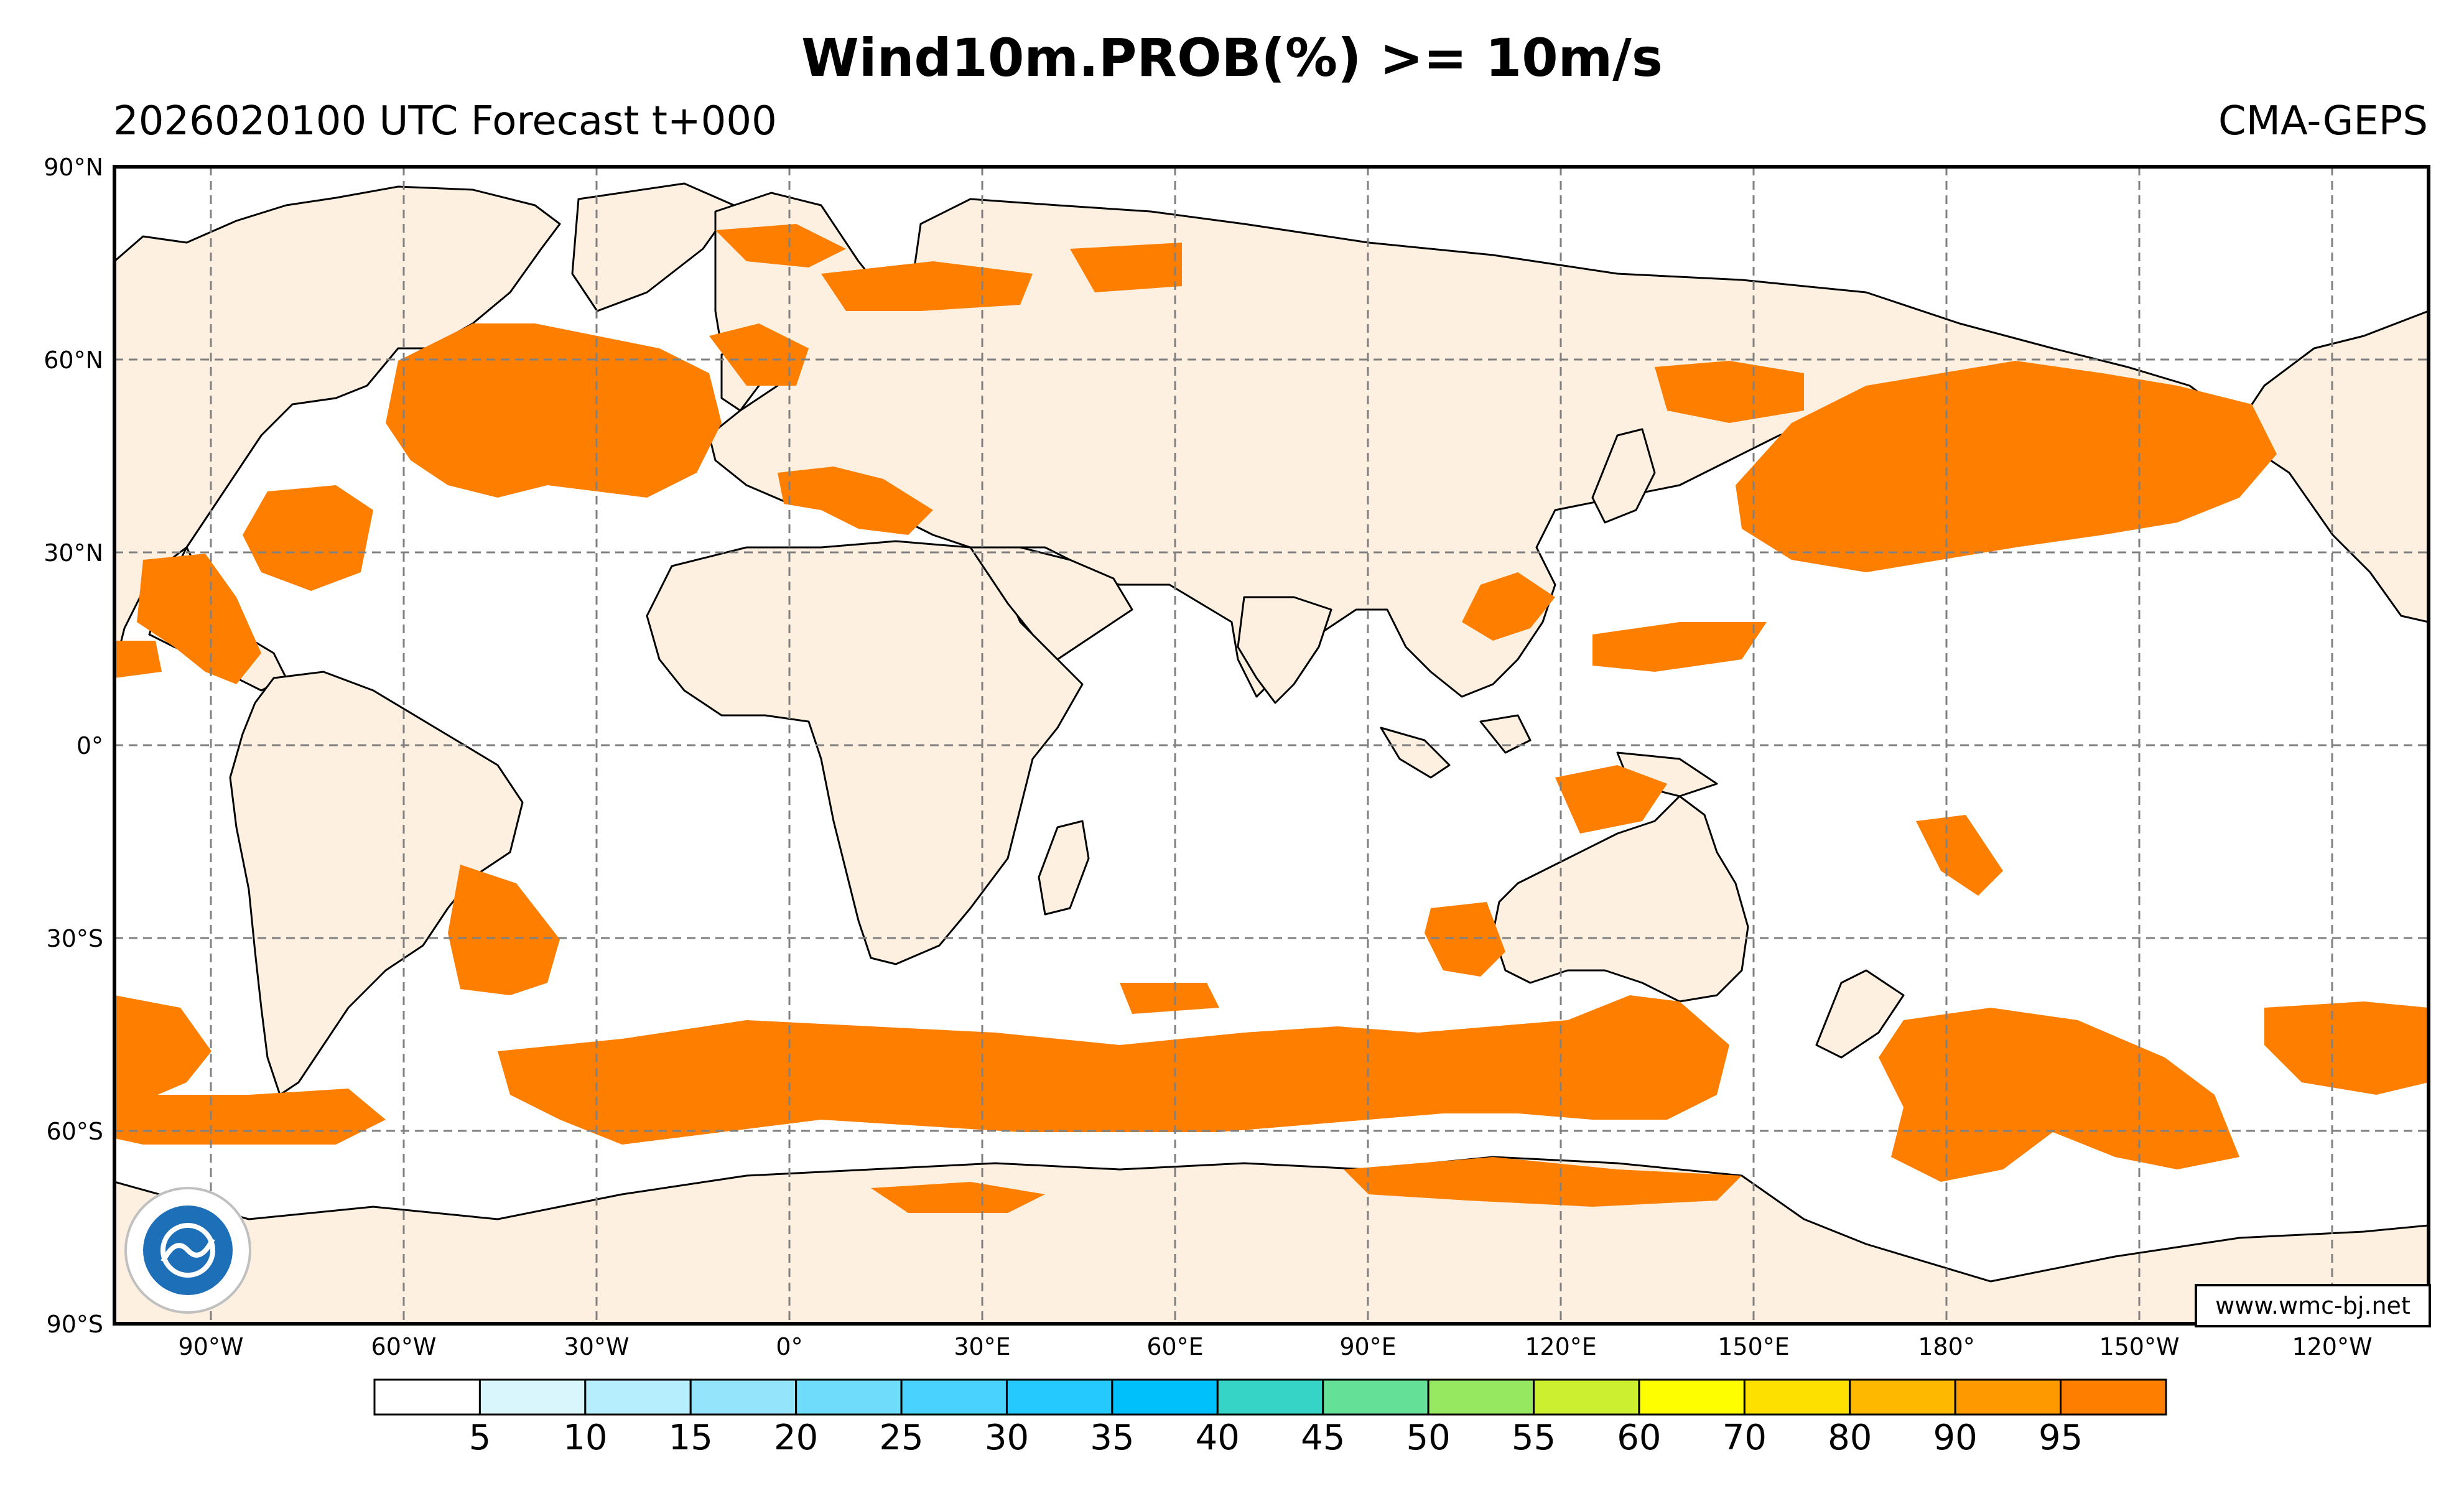  Describe the element at coordinates (1611, 799) in the screenshot. I see `prob-area-coral-sea` at that location.